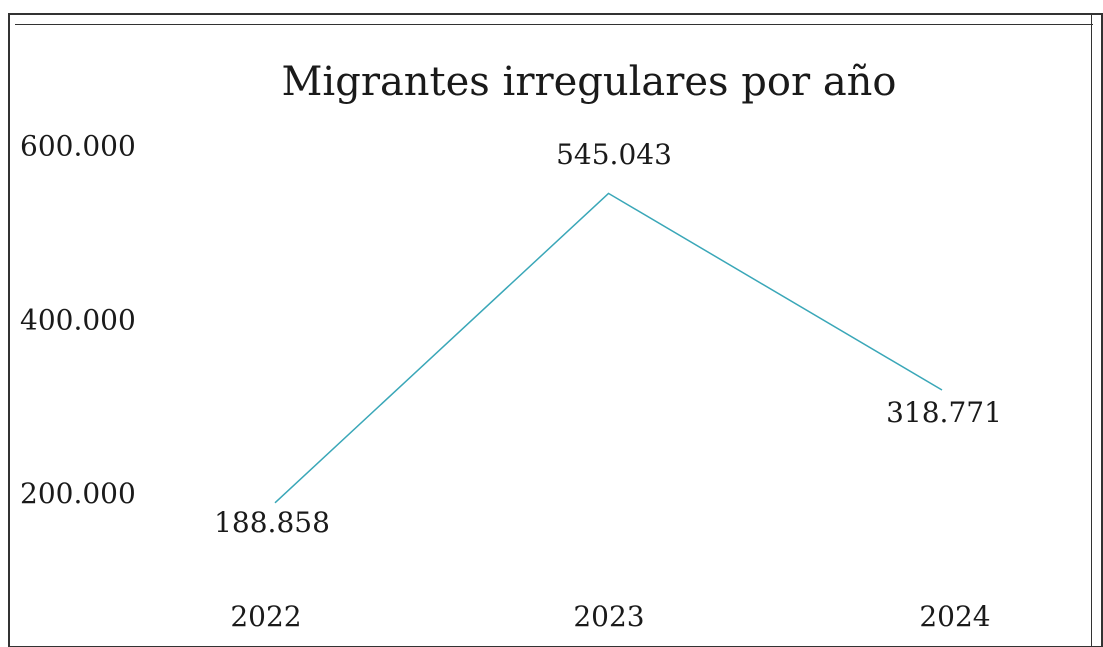 The image size is (1103, 647). What do you see at coordinates (265, 616) in the screenshot?
I see `x-tick-label: 2022` at bounding box center [265, 616].